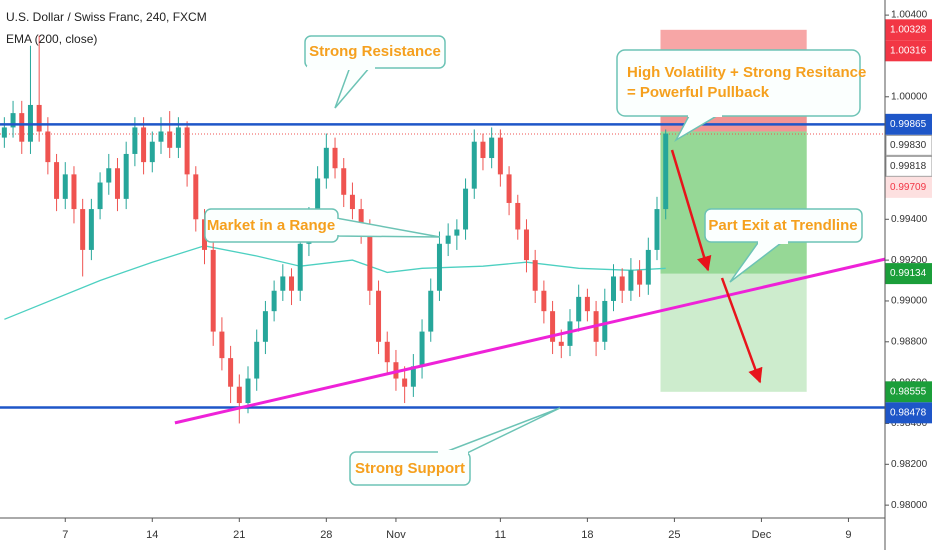  Describe the element at coordinates (909, 15) in the screenshot. I see `y-tick-label: 1.00400` at that location.